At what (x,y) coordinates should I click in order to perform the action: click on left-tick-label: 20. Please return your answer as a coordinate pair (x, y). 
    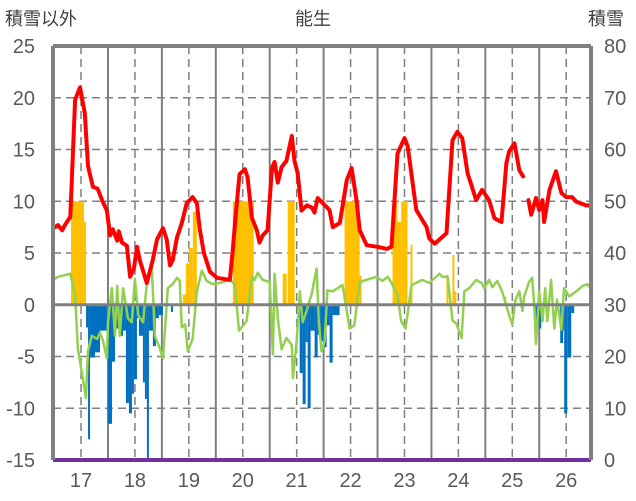
    Looking at the image, I should click on (24, 99).